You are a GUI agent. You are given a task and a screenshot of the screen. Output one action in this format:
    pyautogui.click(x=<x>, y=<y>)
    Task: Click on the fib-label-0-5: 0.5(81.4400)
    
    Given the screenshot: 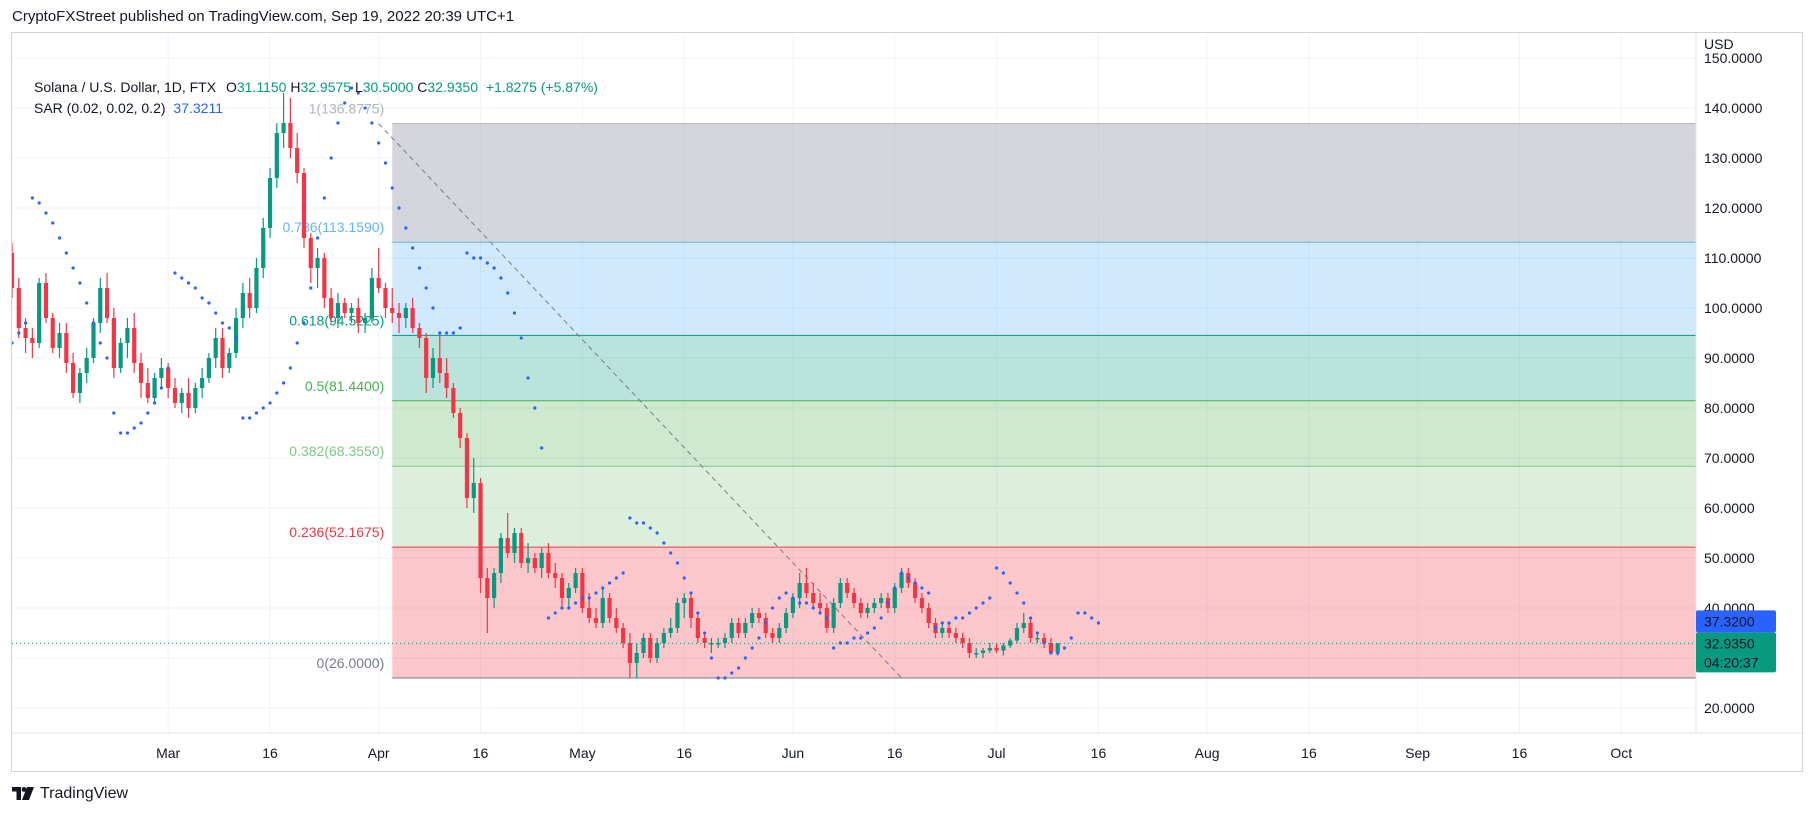 What is the action you would take?
    pyautogui.click(x=344, y=386)
    